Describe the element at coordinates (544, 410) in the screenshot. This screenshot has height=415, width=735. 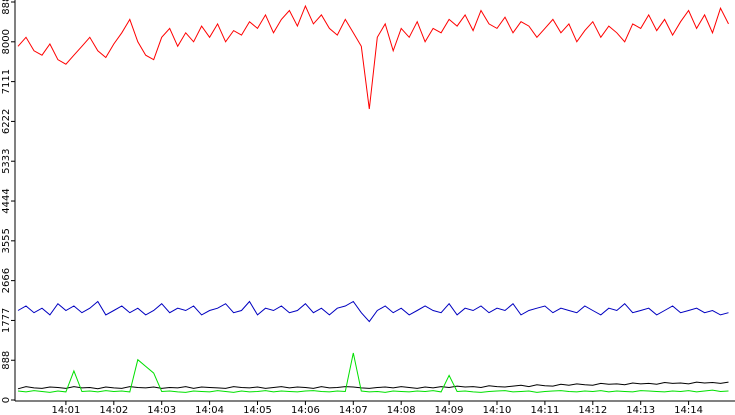
I see `x-tick-label: 14:11` at that location.